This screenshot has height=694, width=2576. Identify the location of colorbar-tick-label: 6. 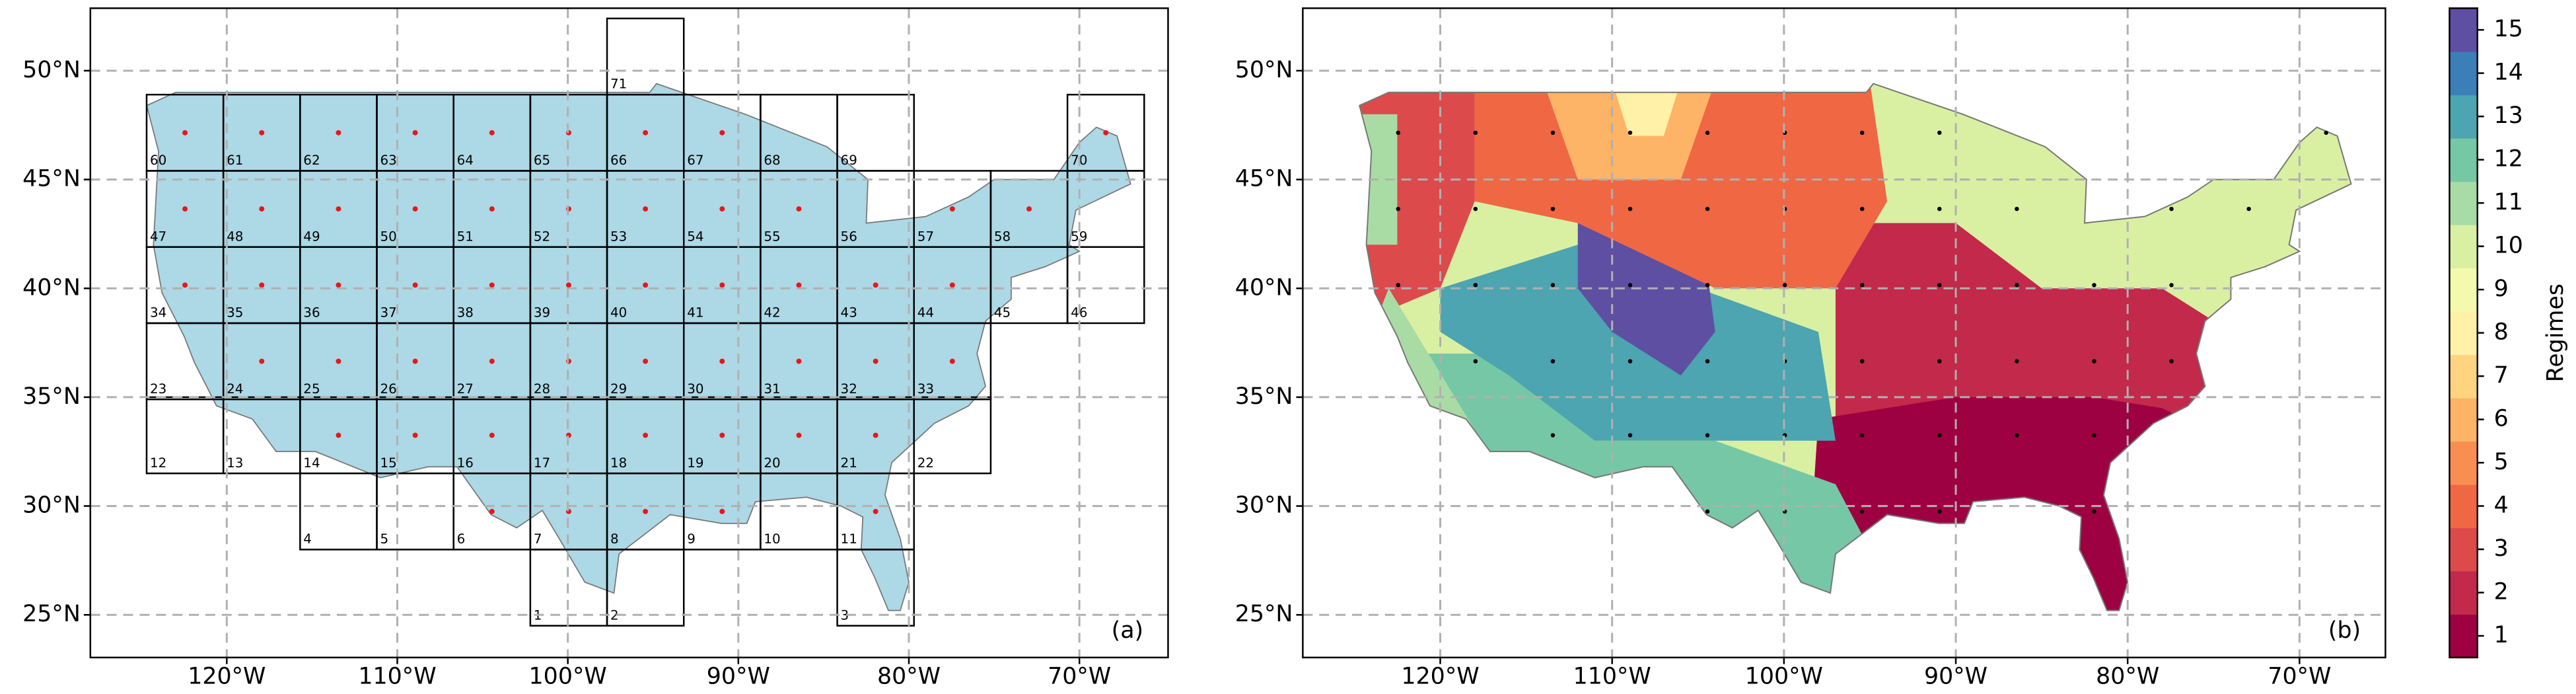
(2501, 419).